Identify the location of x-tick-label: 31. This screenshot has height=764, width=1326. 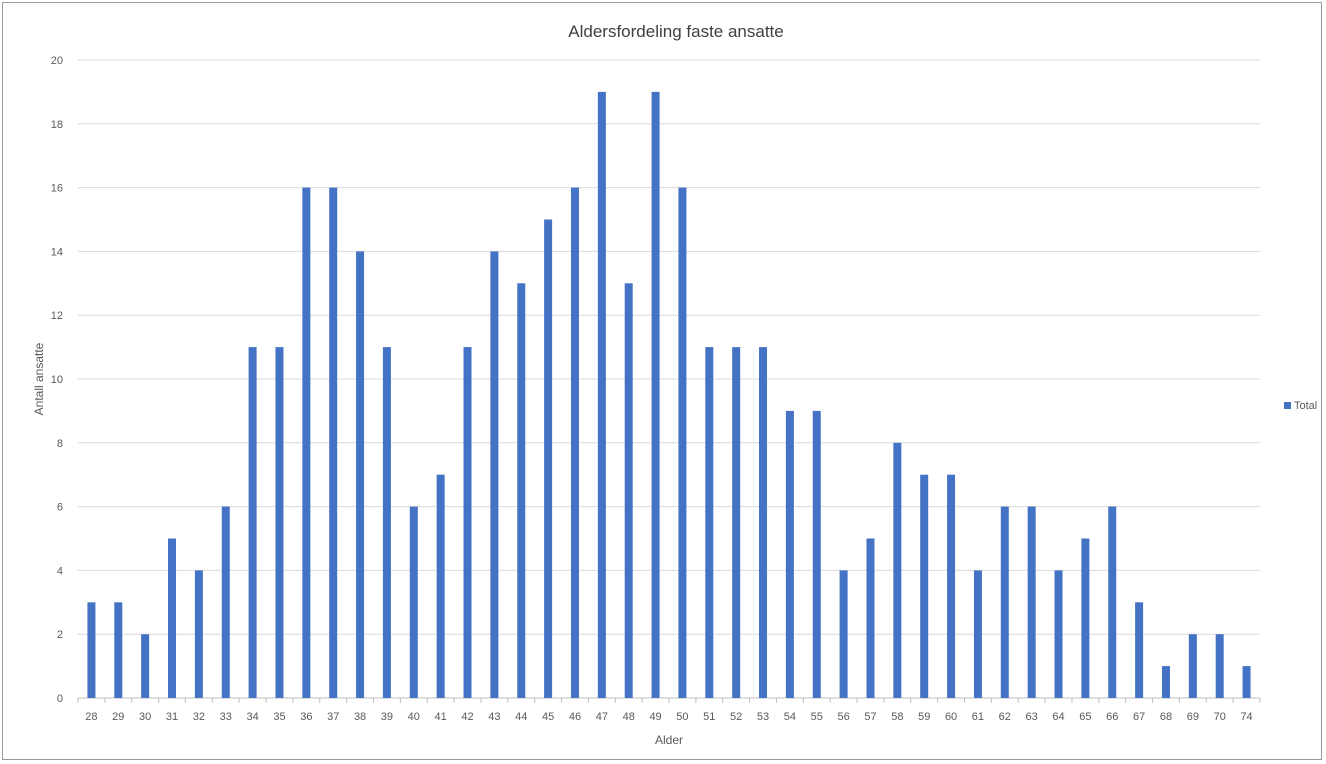
(172, 717).